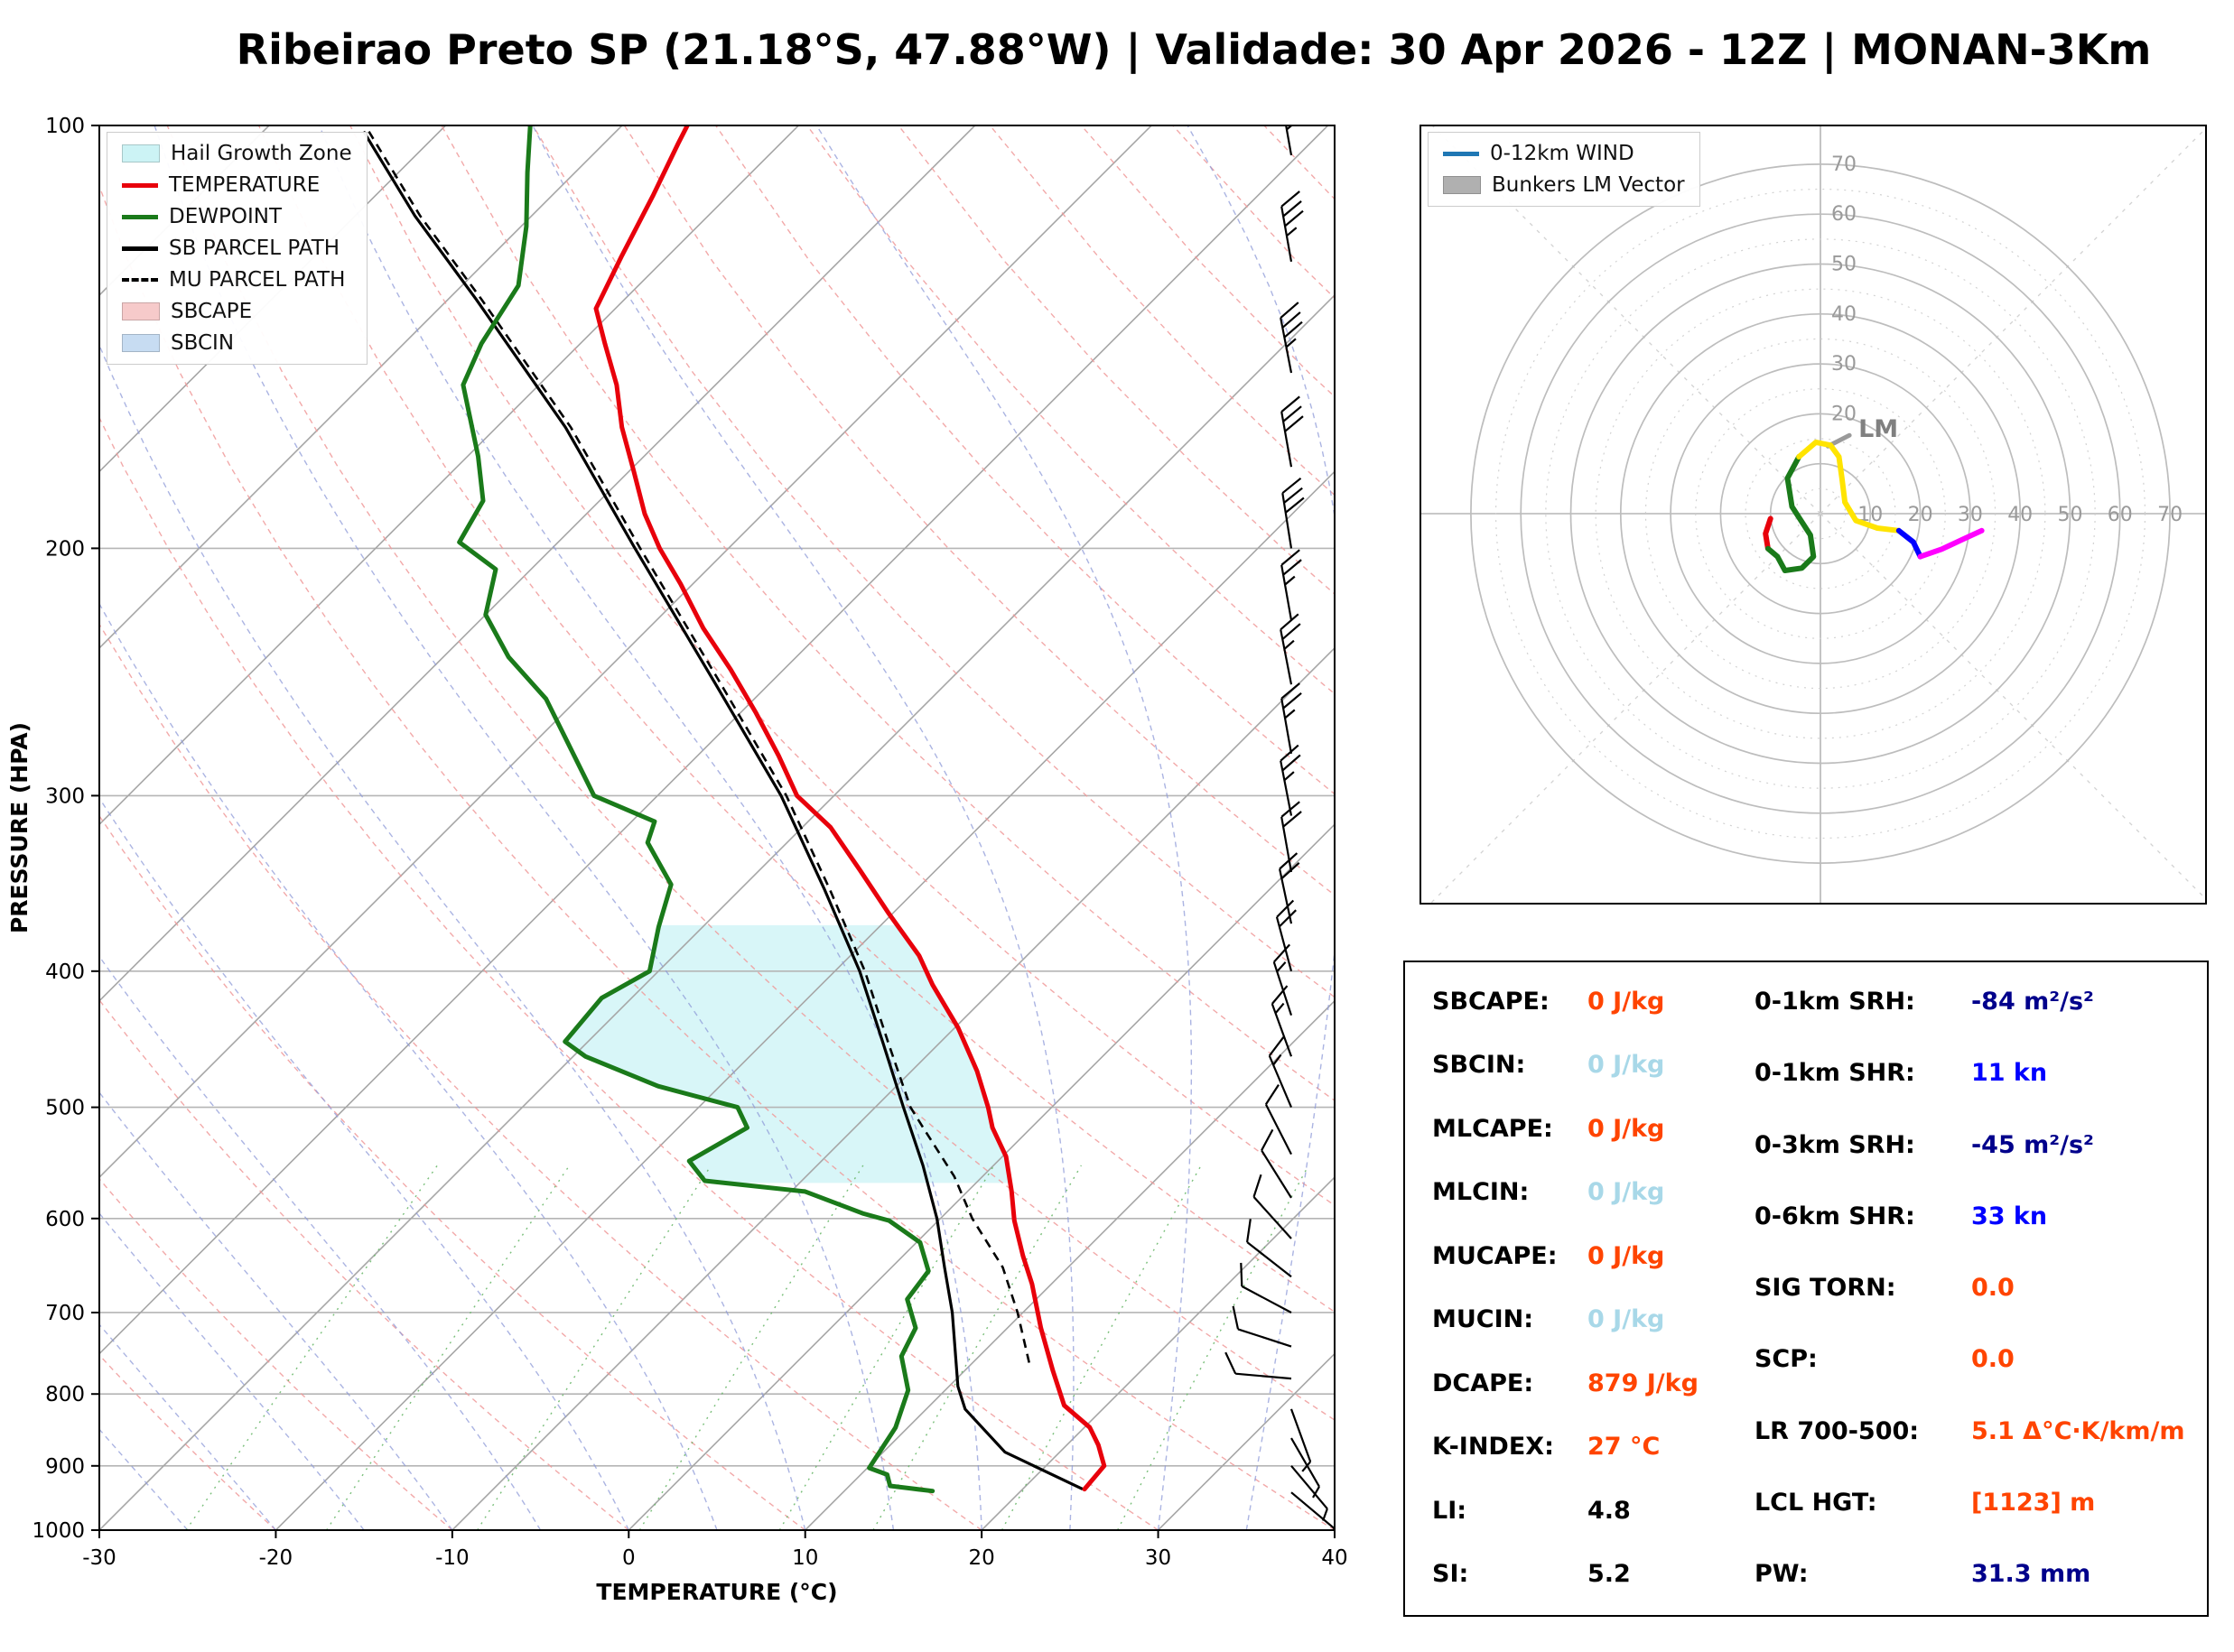 This screenshot has height=1652, width=2234. I want to click on hodograph-ring-label: 60, so click(2120, 515).